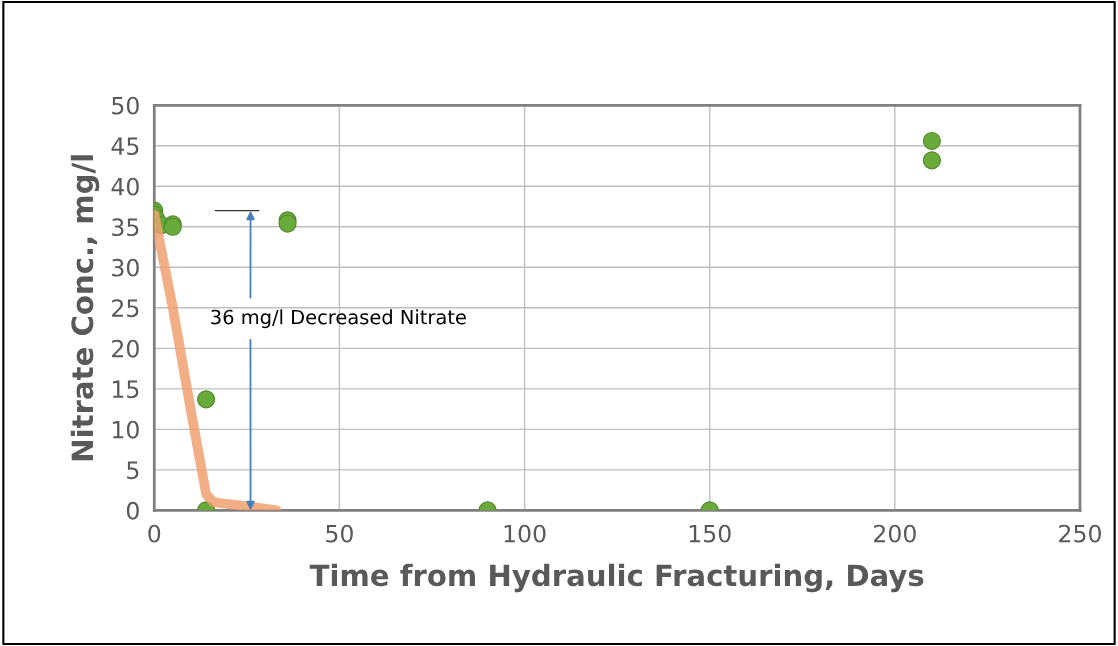 The image size is (1118, 646). I want to click on x-tick-label: 250, so click(1080, 533).